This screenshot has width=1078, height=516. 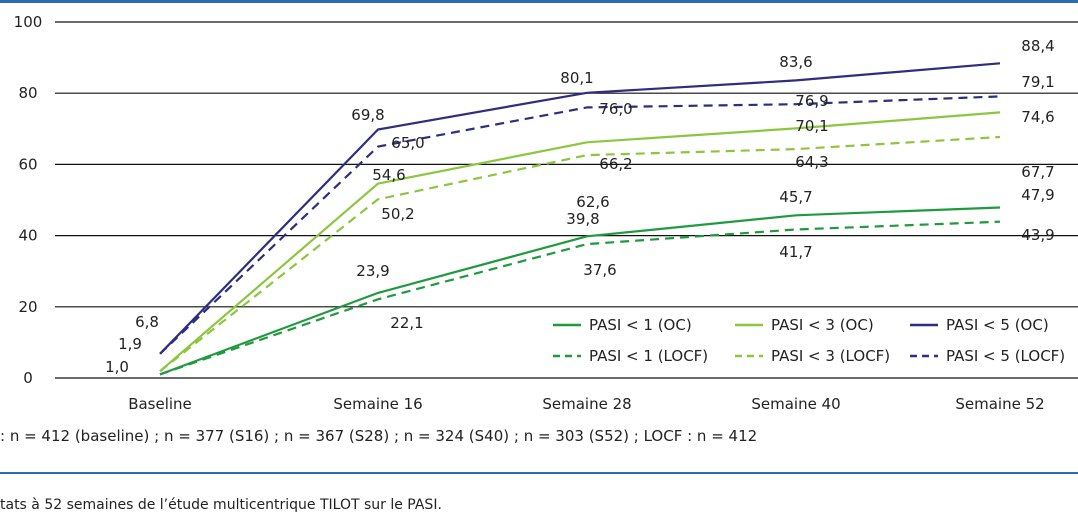 I want to click on y-tick-label: 20, so click(x=27, y=307).